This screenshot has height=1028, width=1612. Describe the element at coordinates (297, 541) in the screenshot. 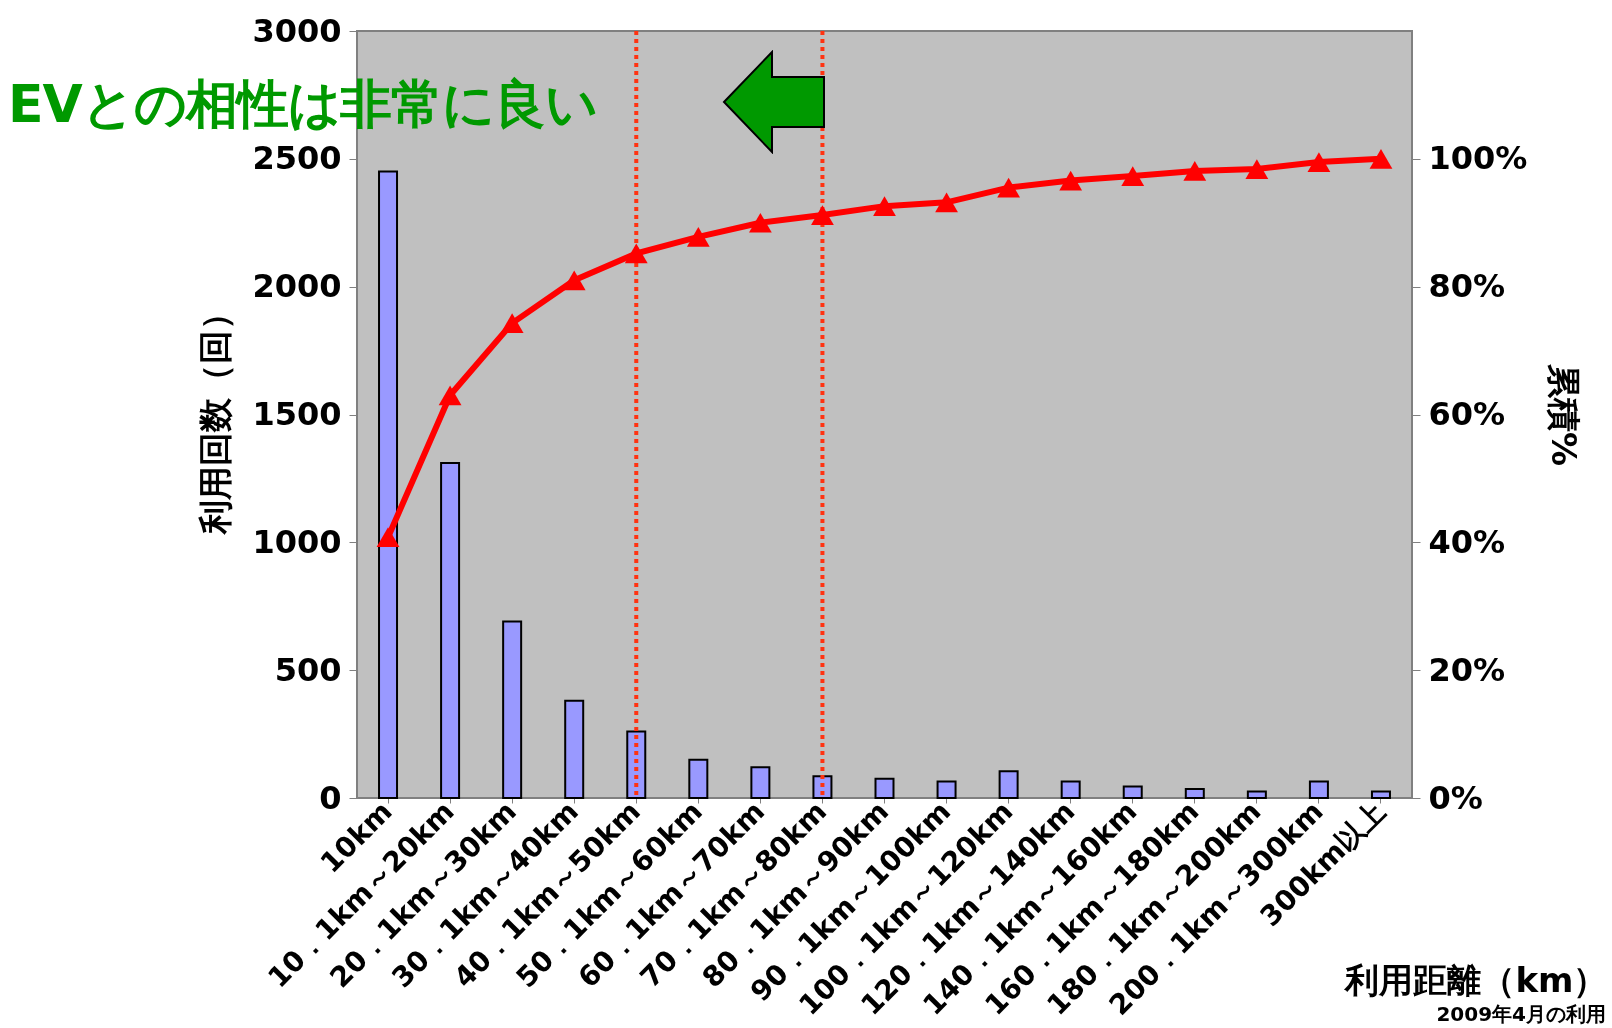

I see `y-tick-label: 1000` at that location.